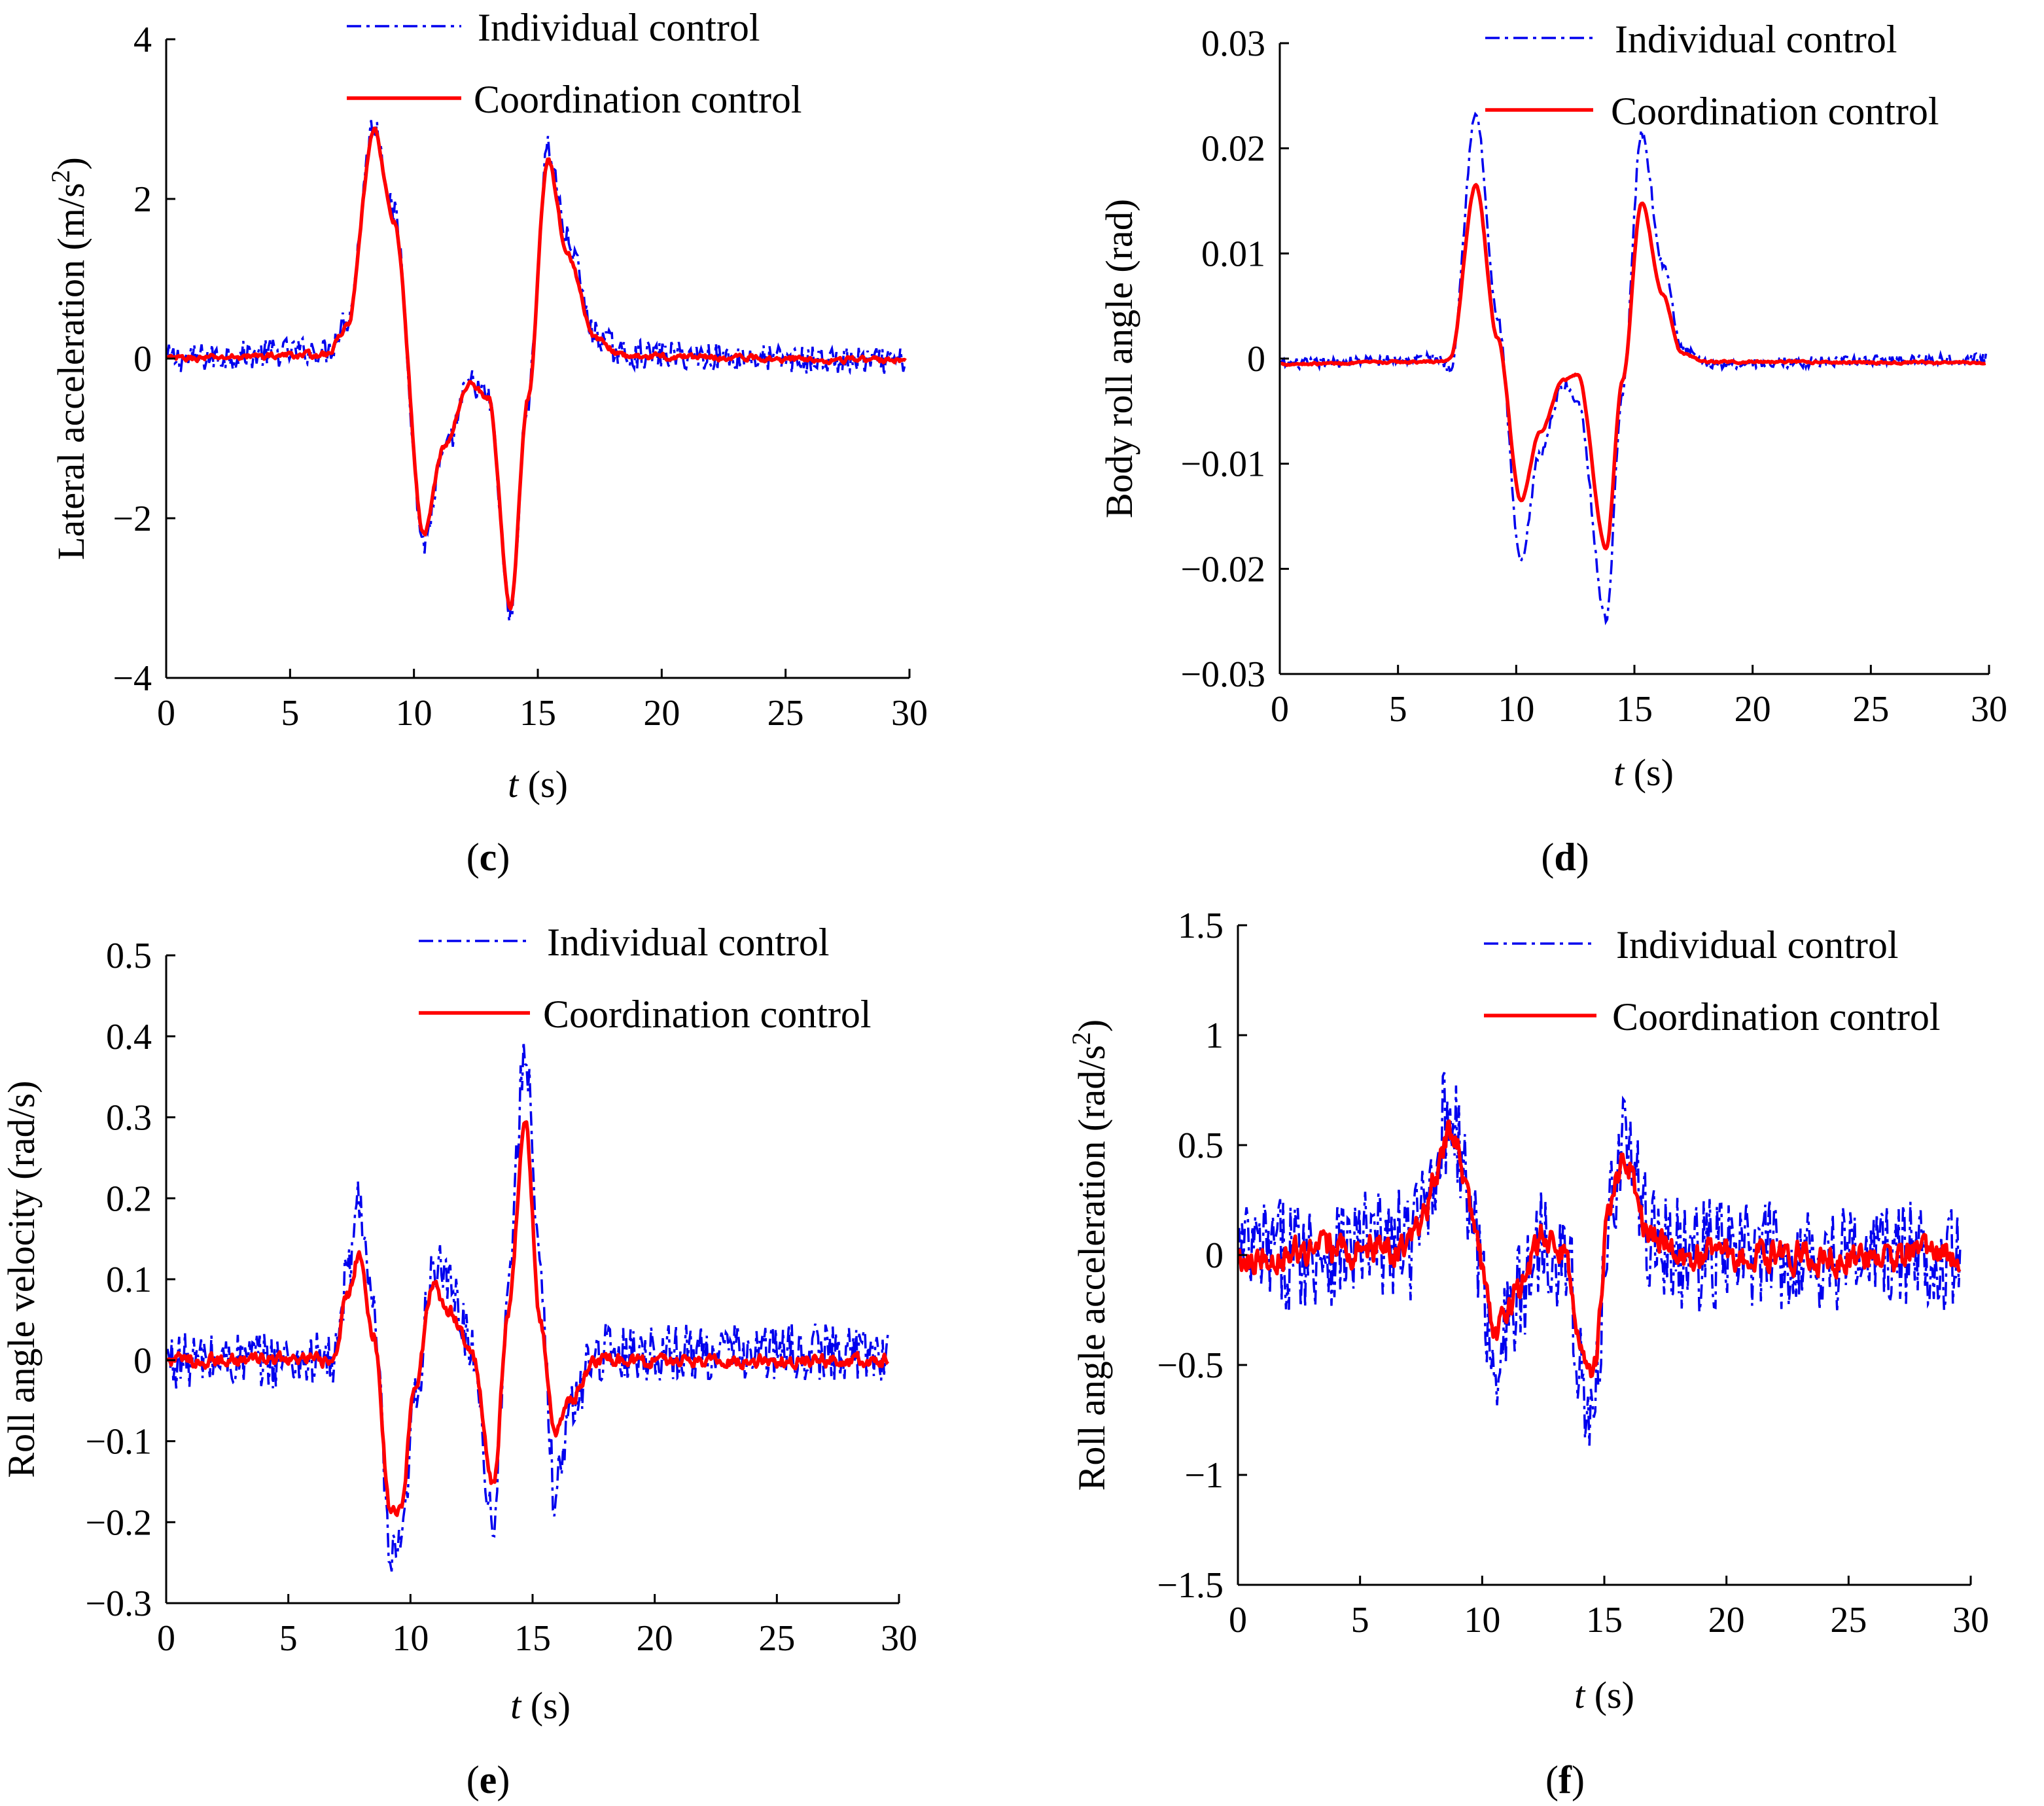 This screenshot has height=1806, width=2044. What do you see at coordinates (1119, 358) in the screenshot?
I see `y-axis-title-d: Body roll angle (rad)` at bounding box center [1119, 358].